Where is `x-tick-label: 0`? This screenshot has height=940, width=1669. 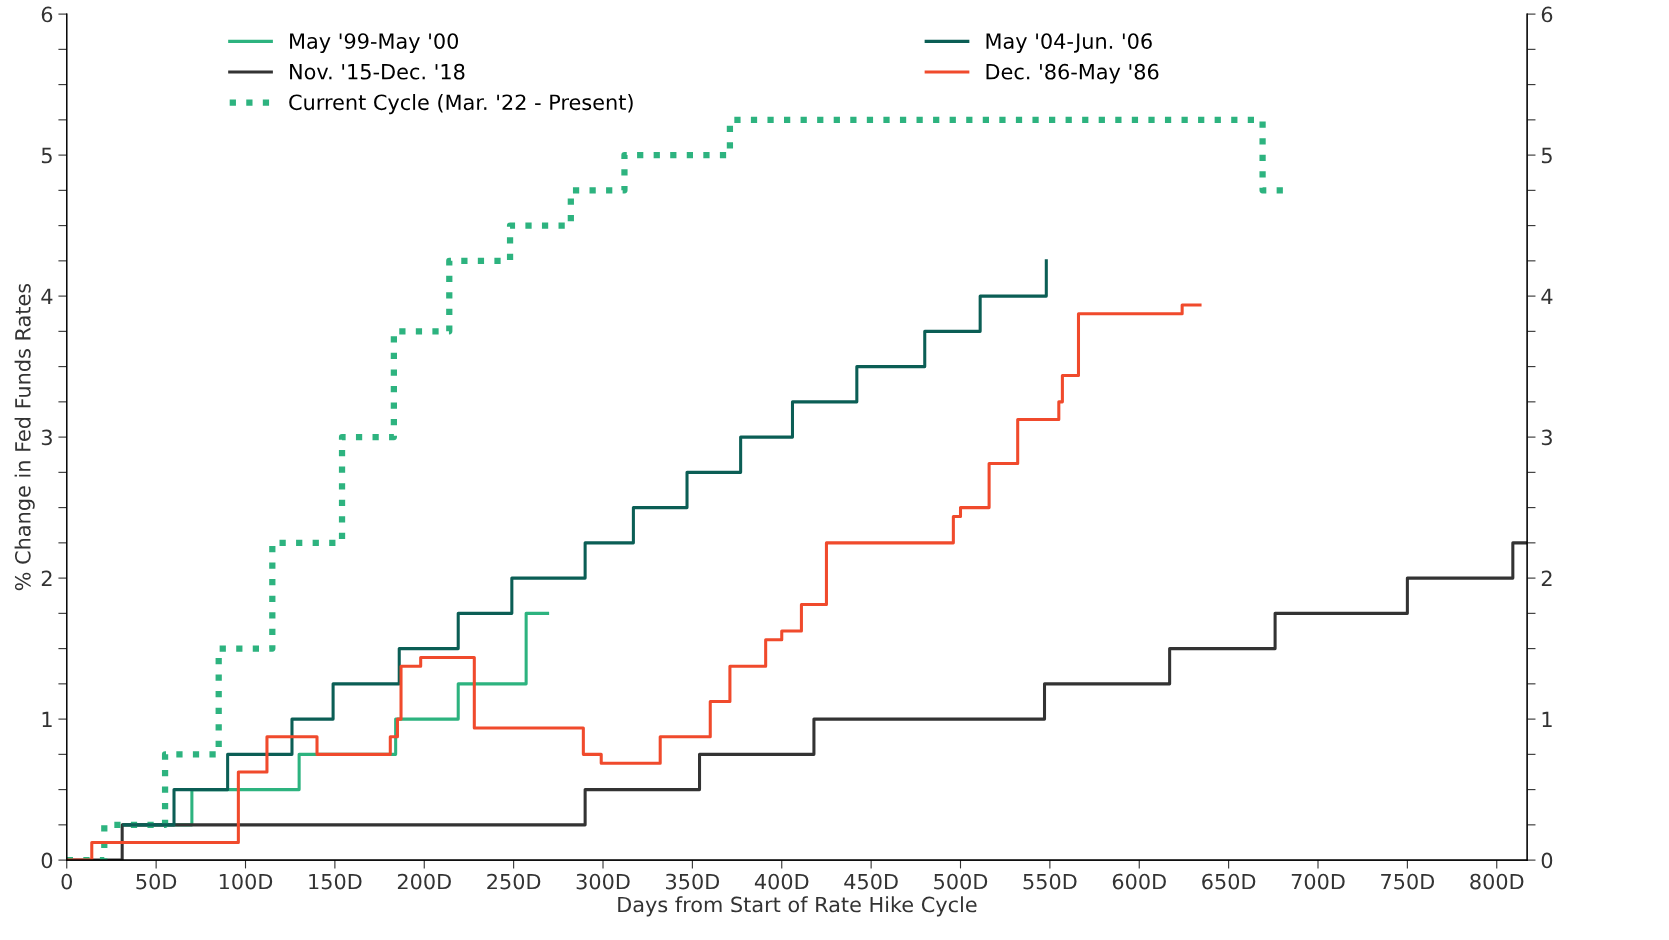 x-tick-label: 0 is located at coordinates (66, 881).